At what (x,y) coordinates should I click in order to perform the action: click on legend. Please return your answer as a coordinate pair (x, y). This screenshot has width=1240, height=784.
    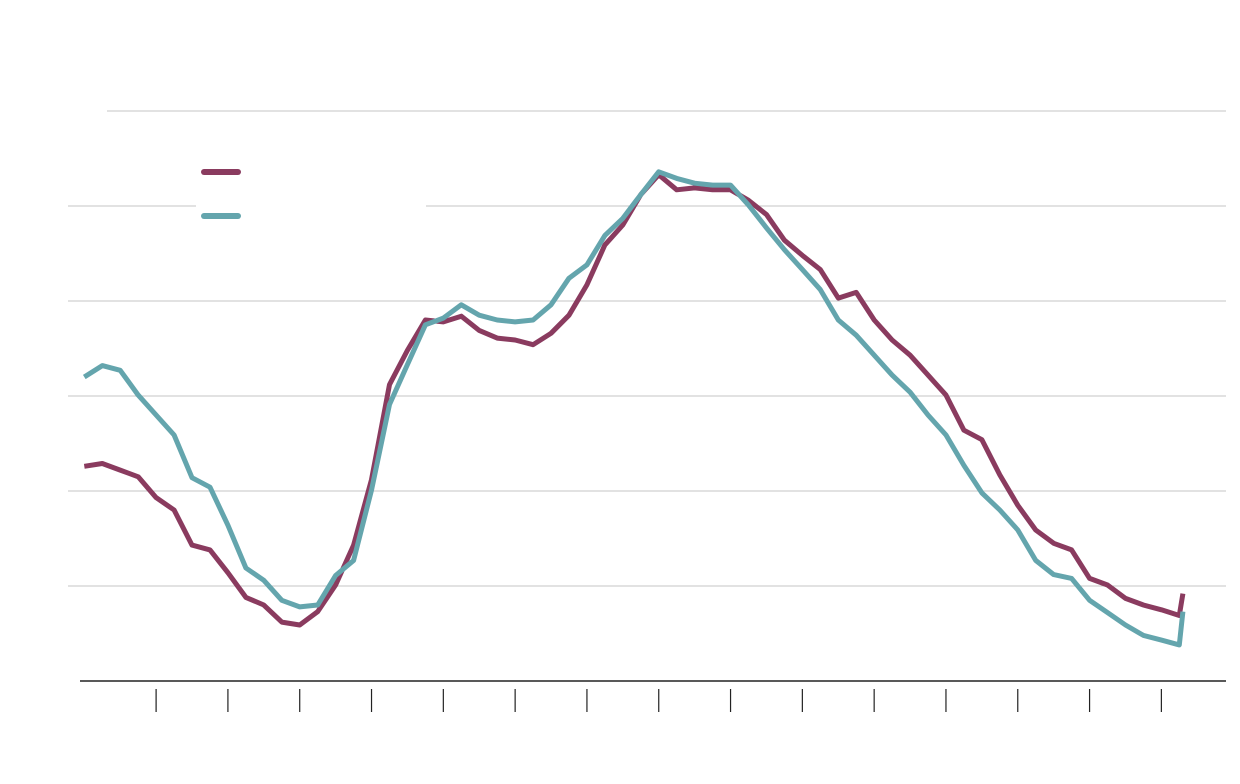
    Looking at the image, I should click on (311, 192).